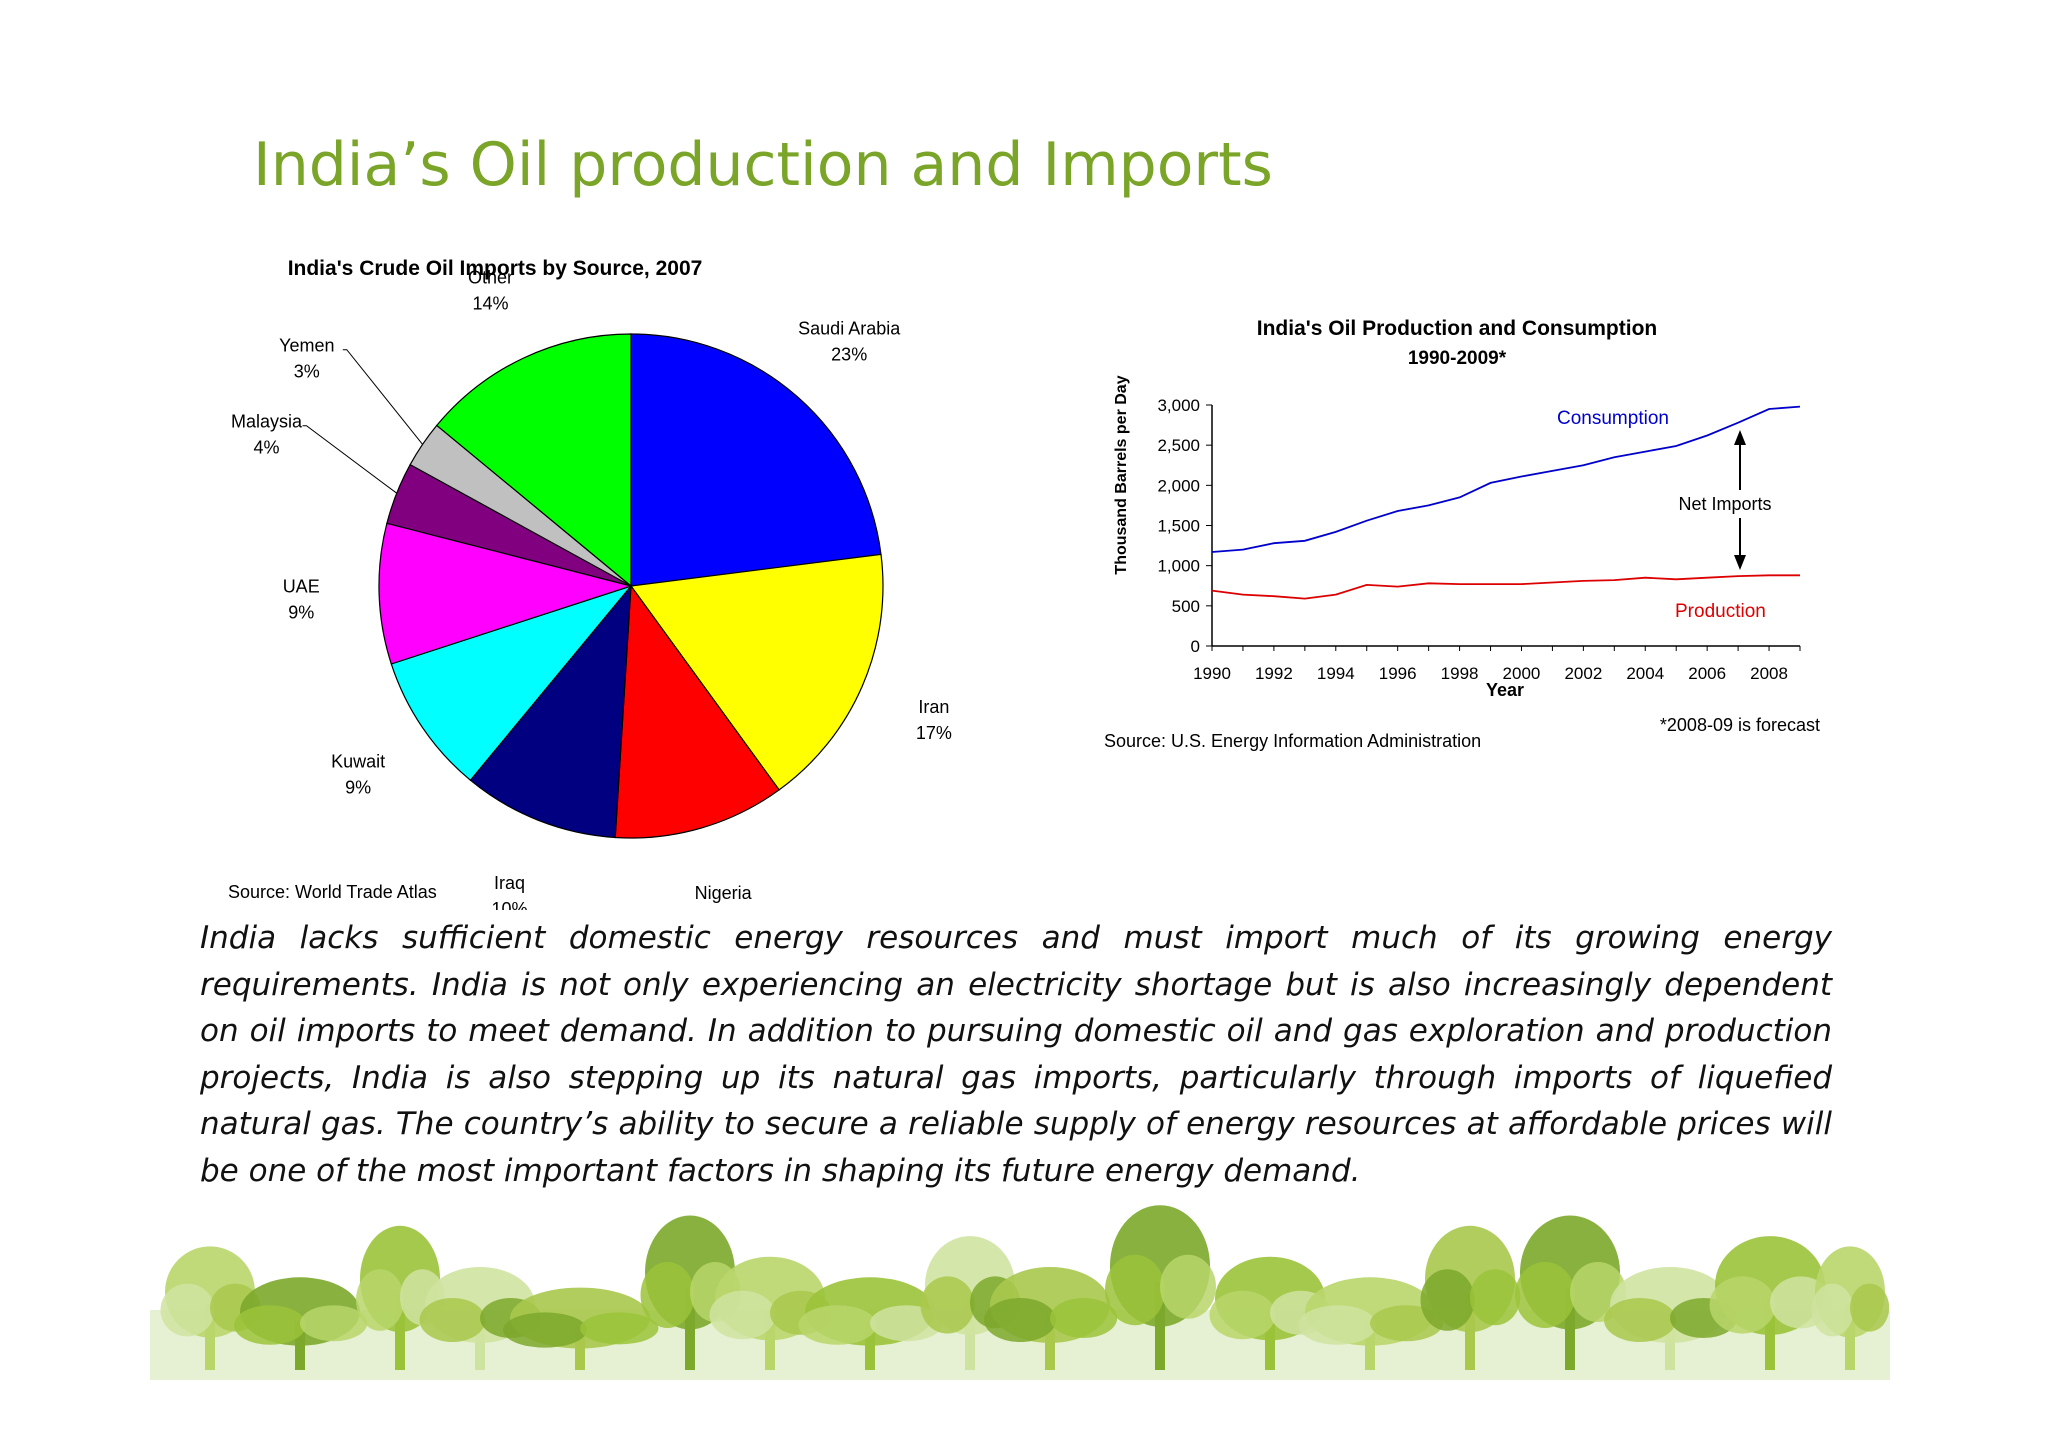 This screenshot has height=1447, width=2048. Describe the element at coordinates (382, 397) in the screenshot. I see `pie-leader-yemen` at that location.